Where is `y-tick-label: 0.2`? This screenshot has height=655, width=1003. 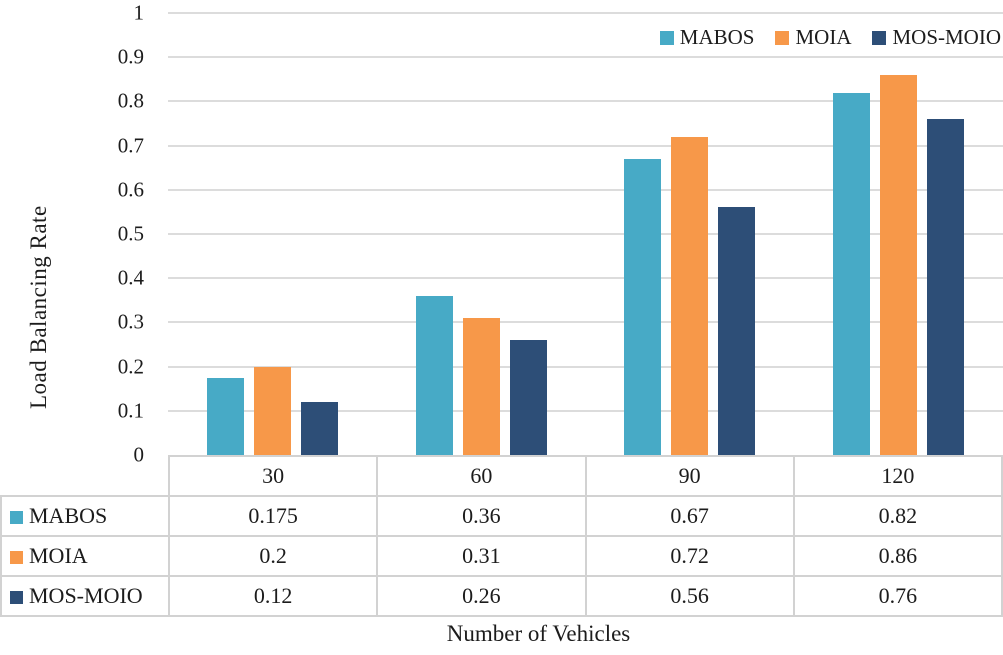 y-tick-label: 0.2 is located at coordinates (130, 366).